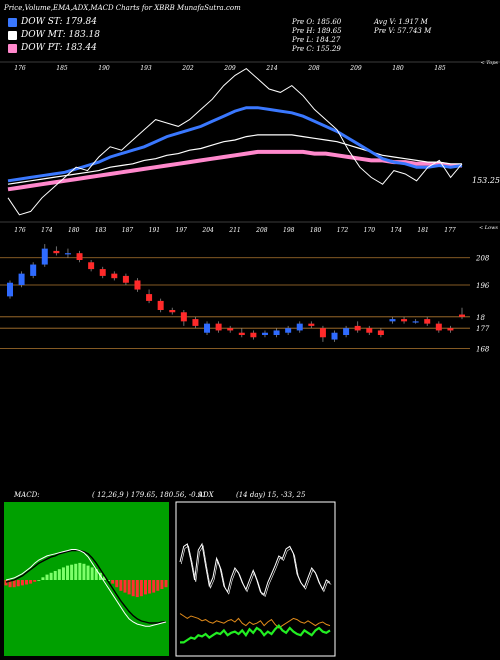 The image size is (500, 660). I want to click on lows-label: < Lows, so click(488, 228).